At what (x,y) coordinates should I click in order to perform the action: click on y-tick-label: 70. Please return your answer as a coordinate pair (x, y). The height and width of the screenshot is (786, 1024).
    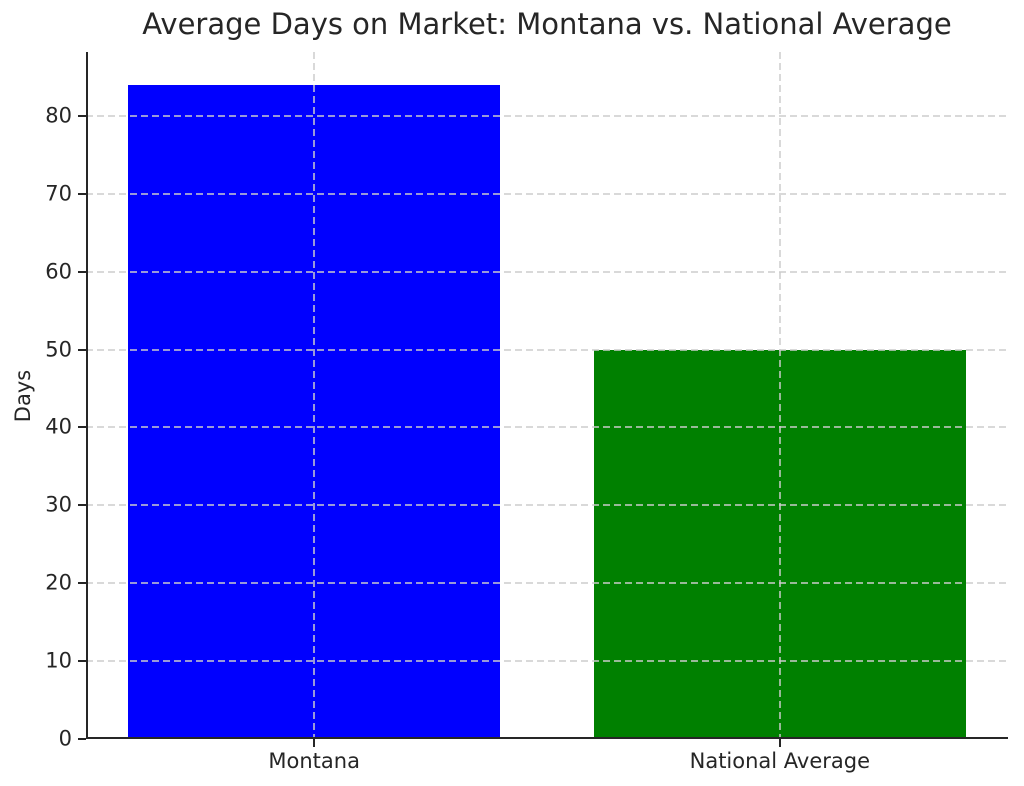
    Looking at the image, I should click on (58, 193).